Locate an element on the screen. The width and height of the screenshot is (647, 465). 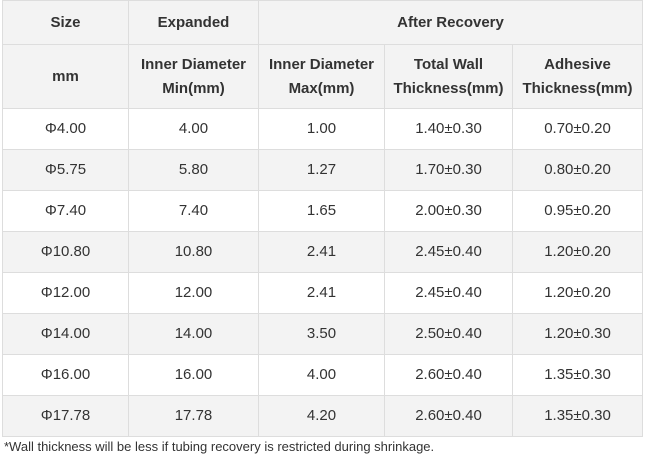
header-adhesive-thickness: Adhesive Thickness(mm) is located at coordinates (577, 76).